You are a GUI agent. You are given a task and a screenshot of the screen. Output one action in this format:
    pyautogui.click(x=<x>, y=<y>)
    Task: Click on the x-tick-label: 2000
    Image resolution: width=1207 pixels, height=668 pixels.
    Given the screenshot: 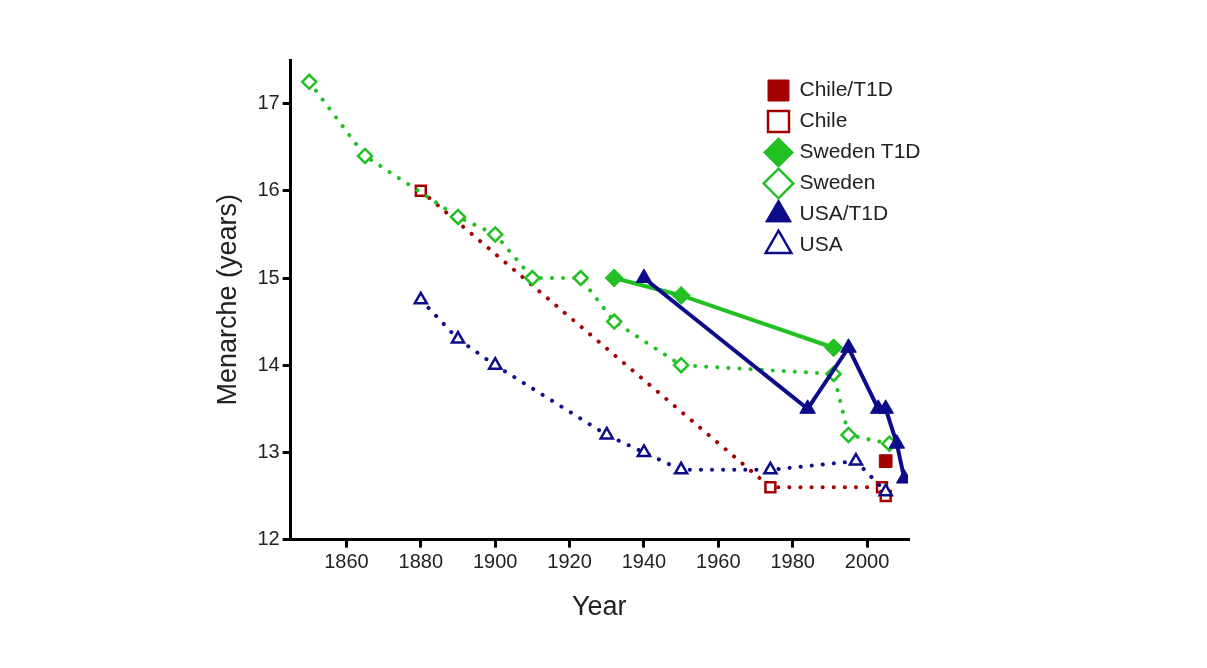 What is the action you would take?
    pyautogui.click(x=867, y=561)
    